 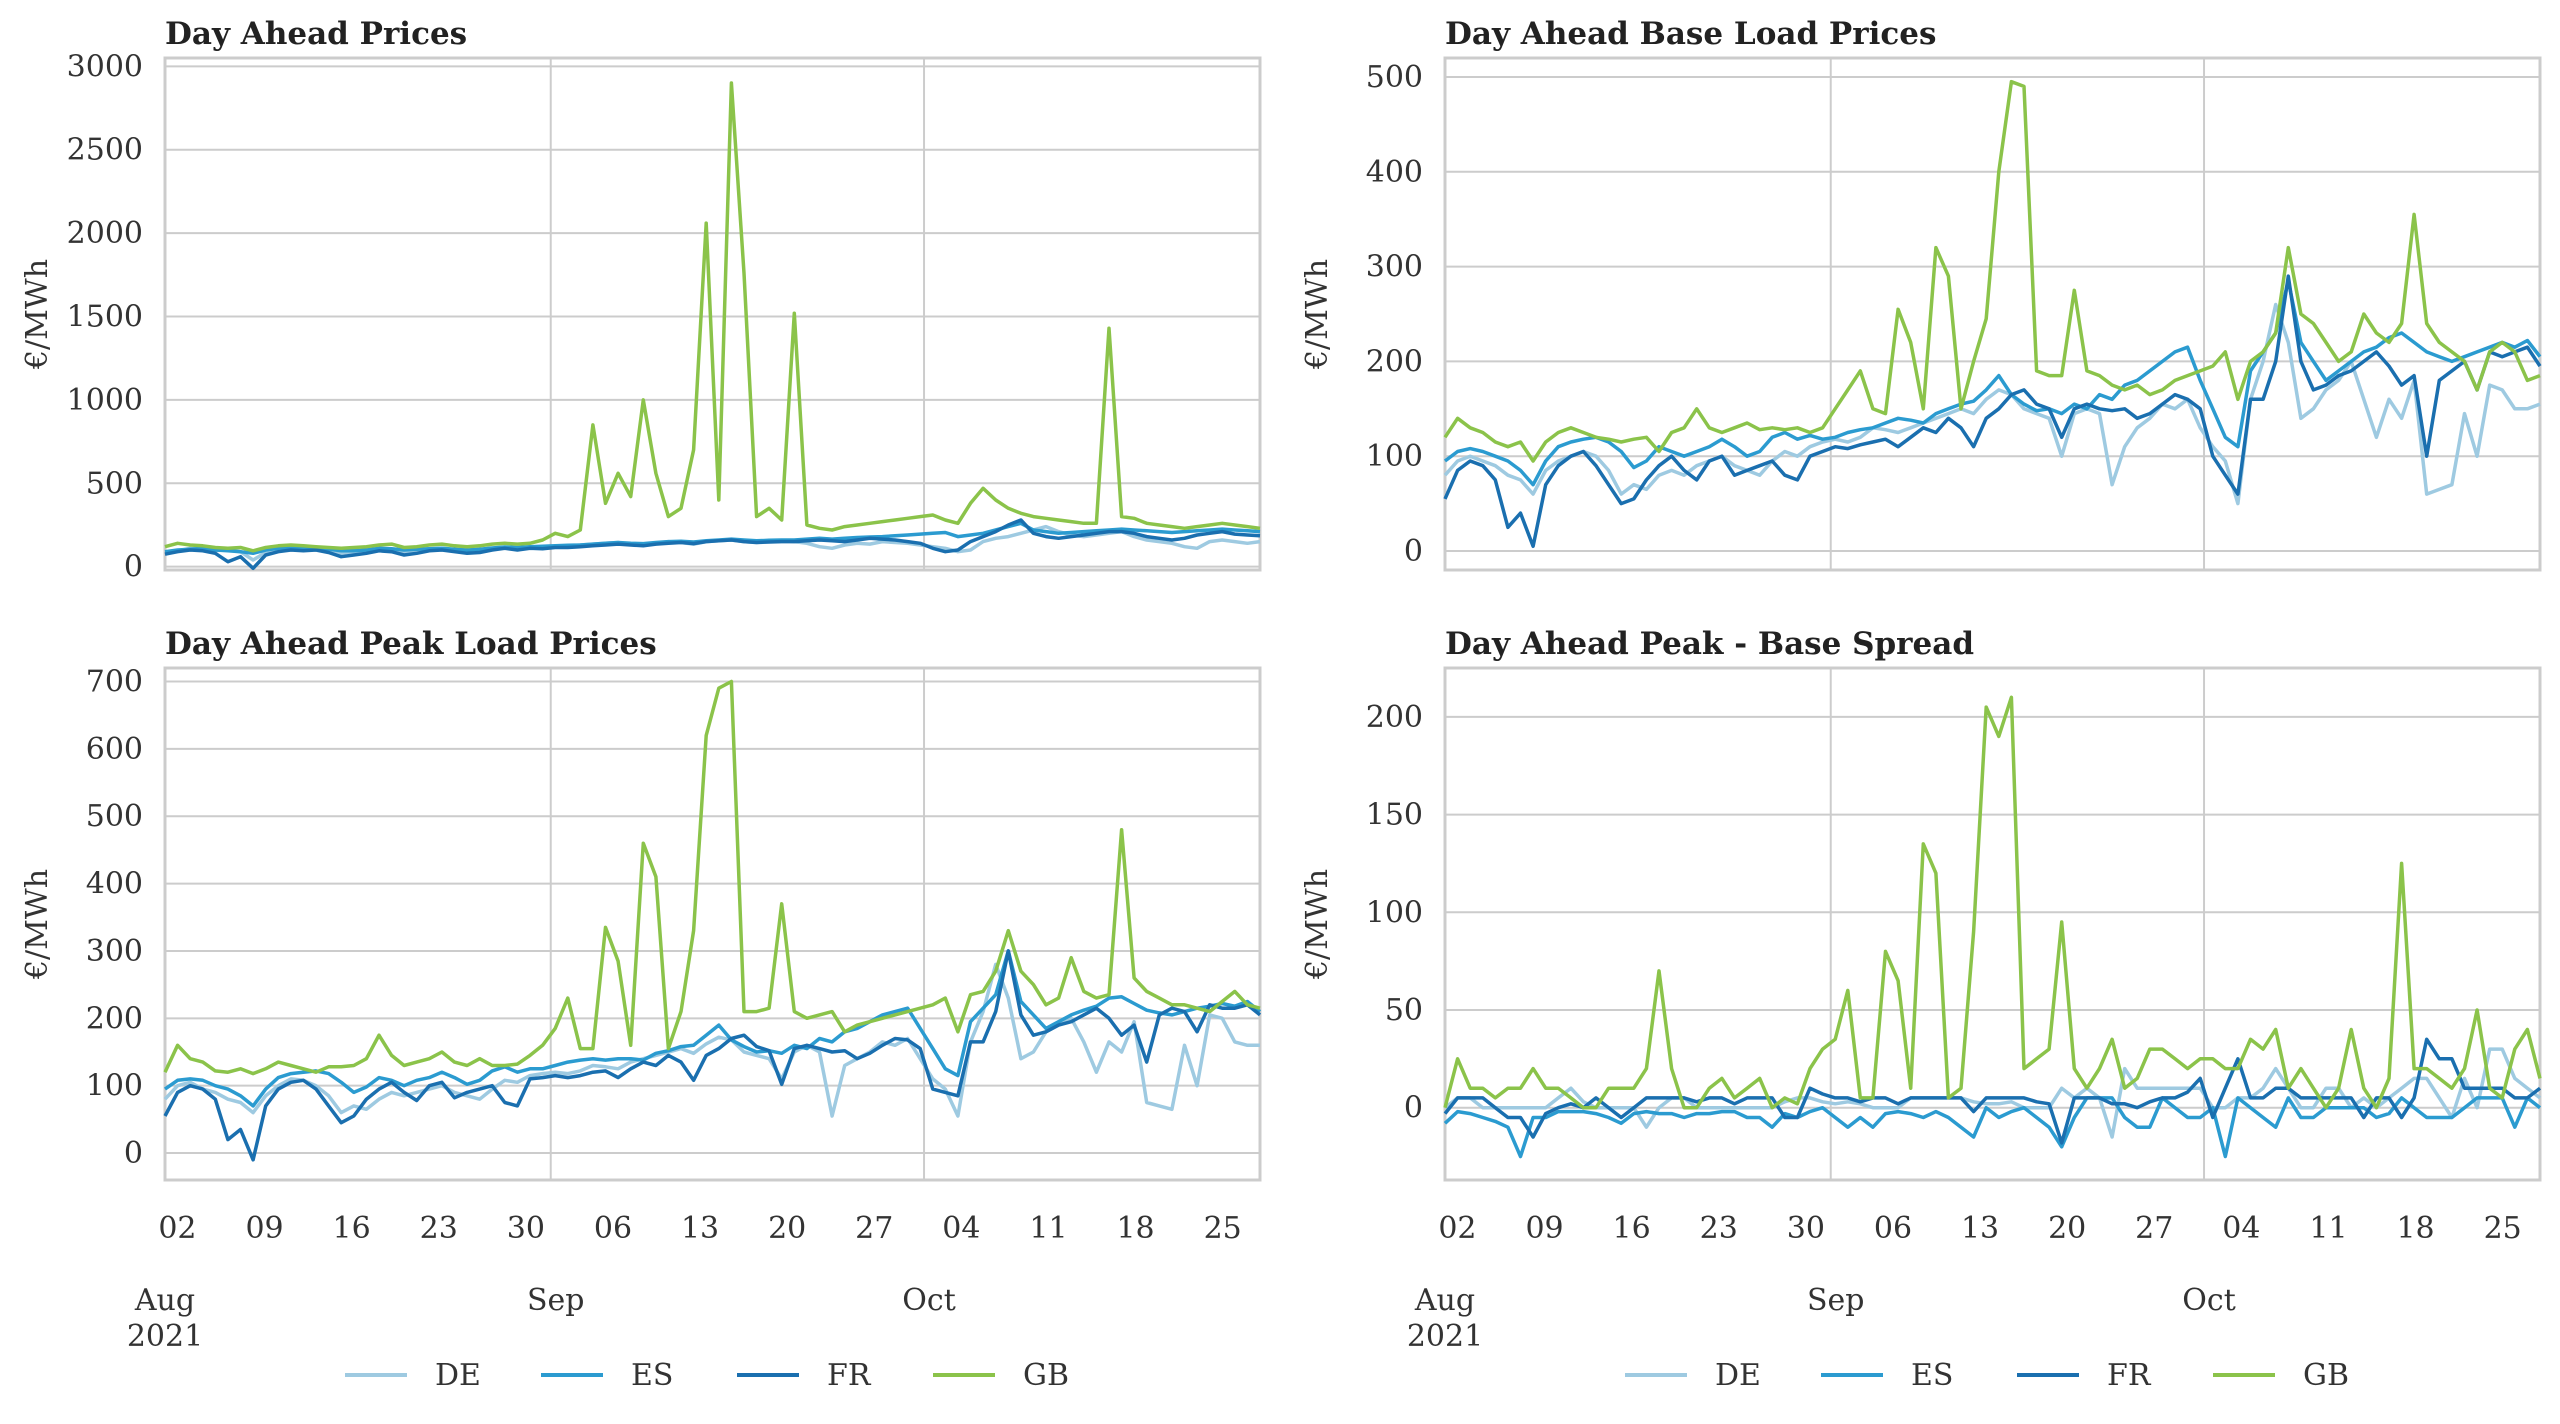 What do you see at coordinates (1690, 34) in the screenshot?
I see `panel-title: Day Ahead Base Load Prices` at bounding box center [1690, 34].